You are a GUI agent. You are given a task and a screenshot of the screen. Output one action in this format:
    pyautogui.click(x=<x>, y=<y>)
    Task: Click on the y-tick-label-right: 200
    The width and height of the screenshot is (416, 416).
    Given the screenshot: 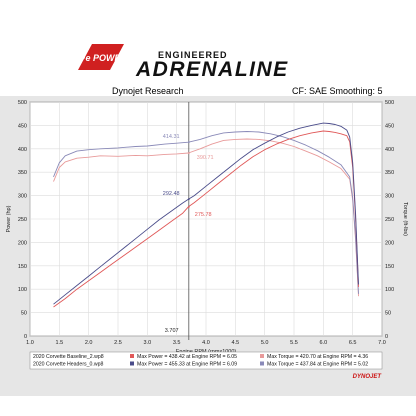 What is the action you would take?
    pyautogui.click(x=389, y=243)
    